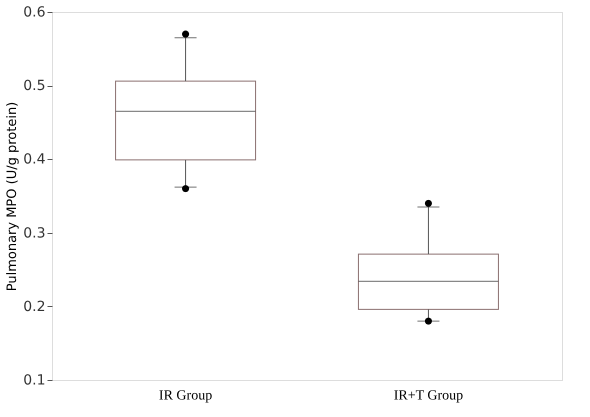 The width and height of the screenshot is (590, 417). I want to click on y-tick-label: 0.6, so click(34, 12).